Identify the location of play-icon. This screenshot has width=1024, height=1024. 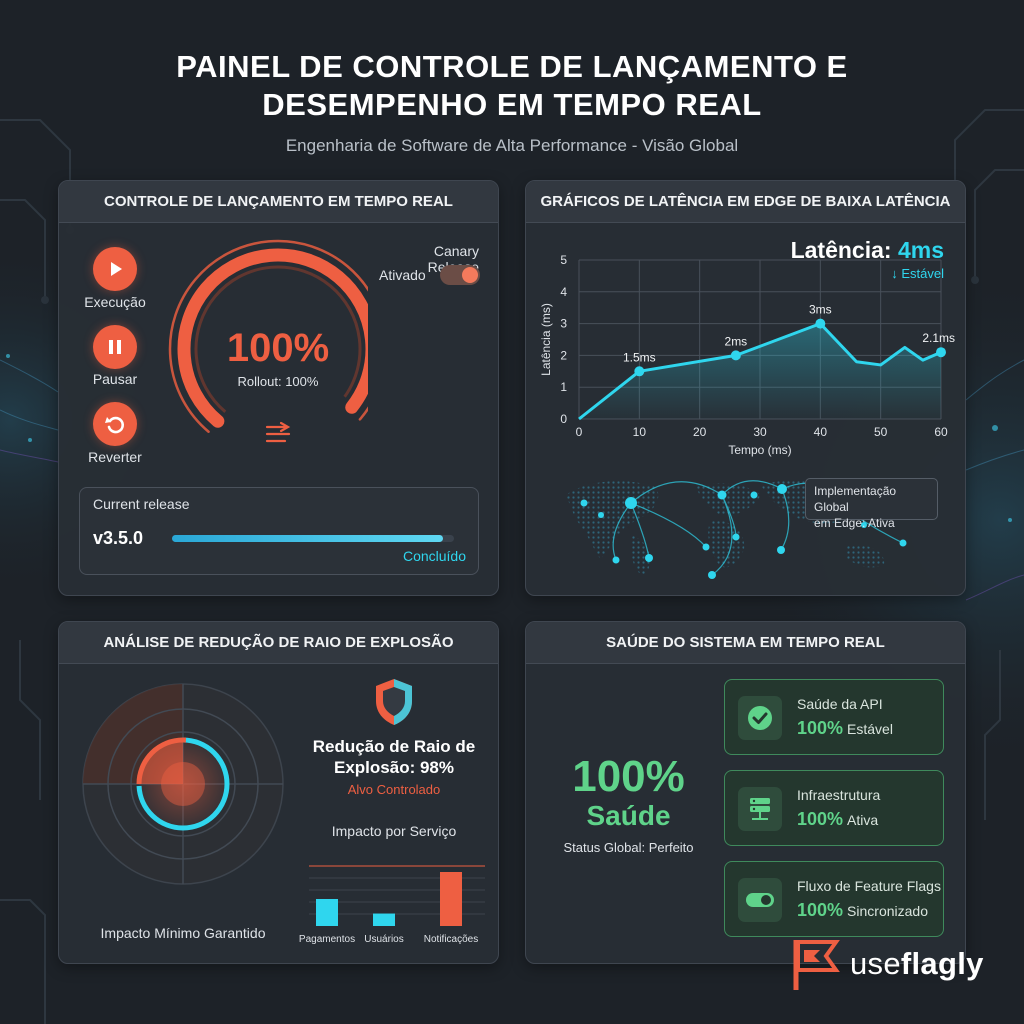
(116, 269).